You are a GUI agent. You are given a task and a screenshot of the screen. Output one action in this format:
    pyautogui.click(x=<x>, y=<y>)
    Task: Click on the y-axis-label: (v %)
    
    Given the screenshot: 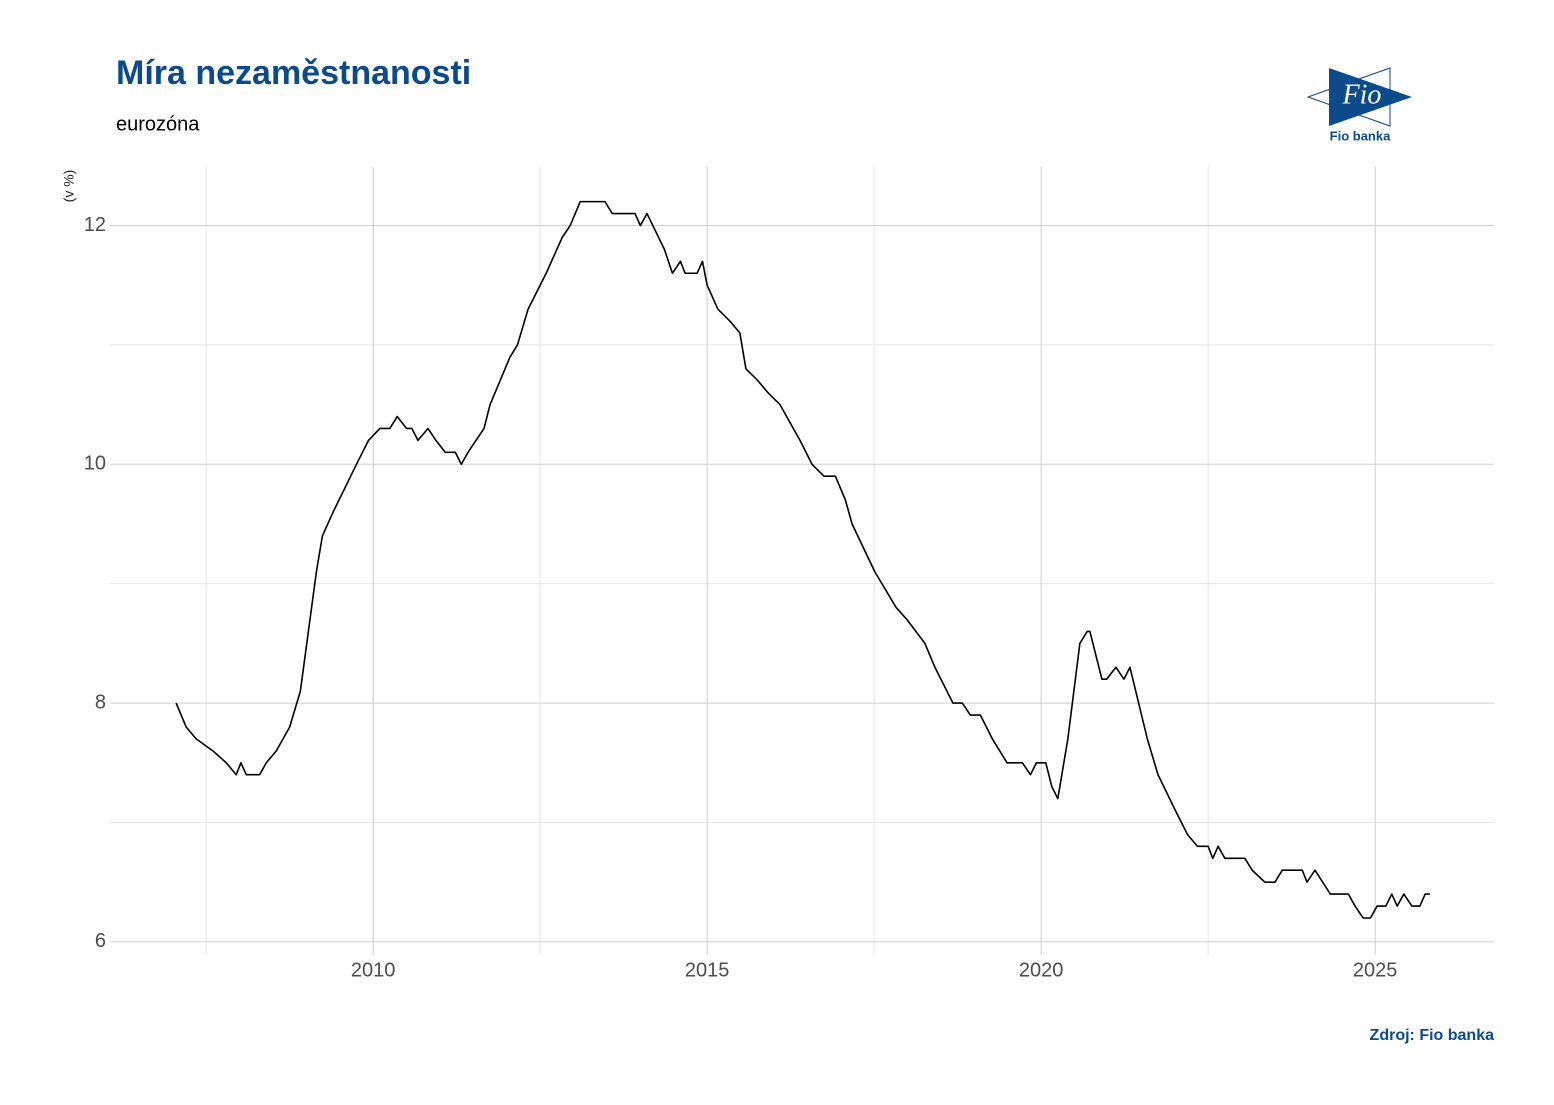 What is the action you would take?
    pyautogui.click(x=69, y=186)
    